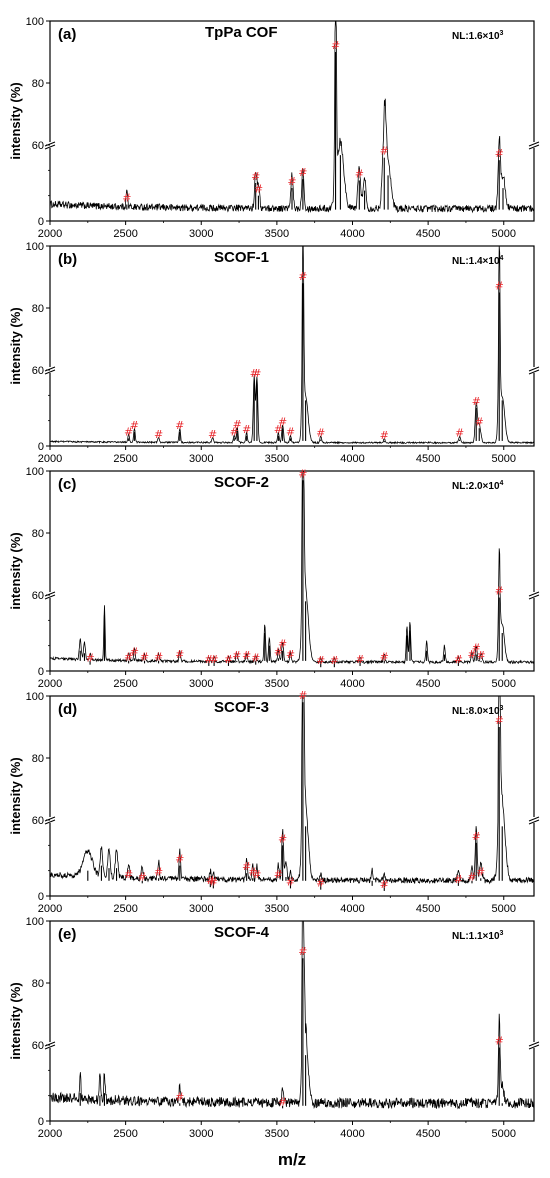 The height and width of the screenshot is (1178, 550). Describe the element at coordinates (67, 34) in the screenshot. I see `panel-letter: (a)` at that location.